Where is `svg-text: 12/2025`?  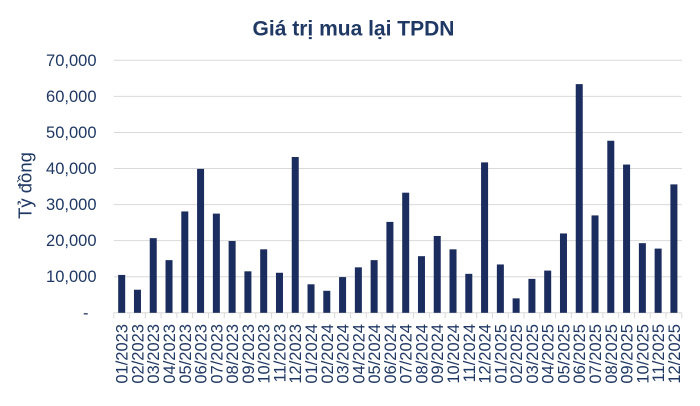
svg-text: 12/2025 is located at coordinates (675, 354).